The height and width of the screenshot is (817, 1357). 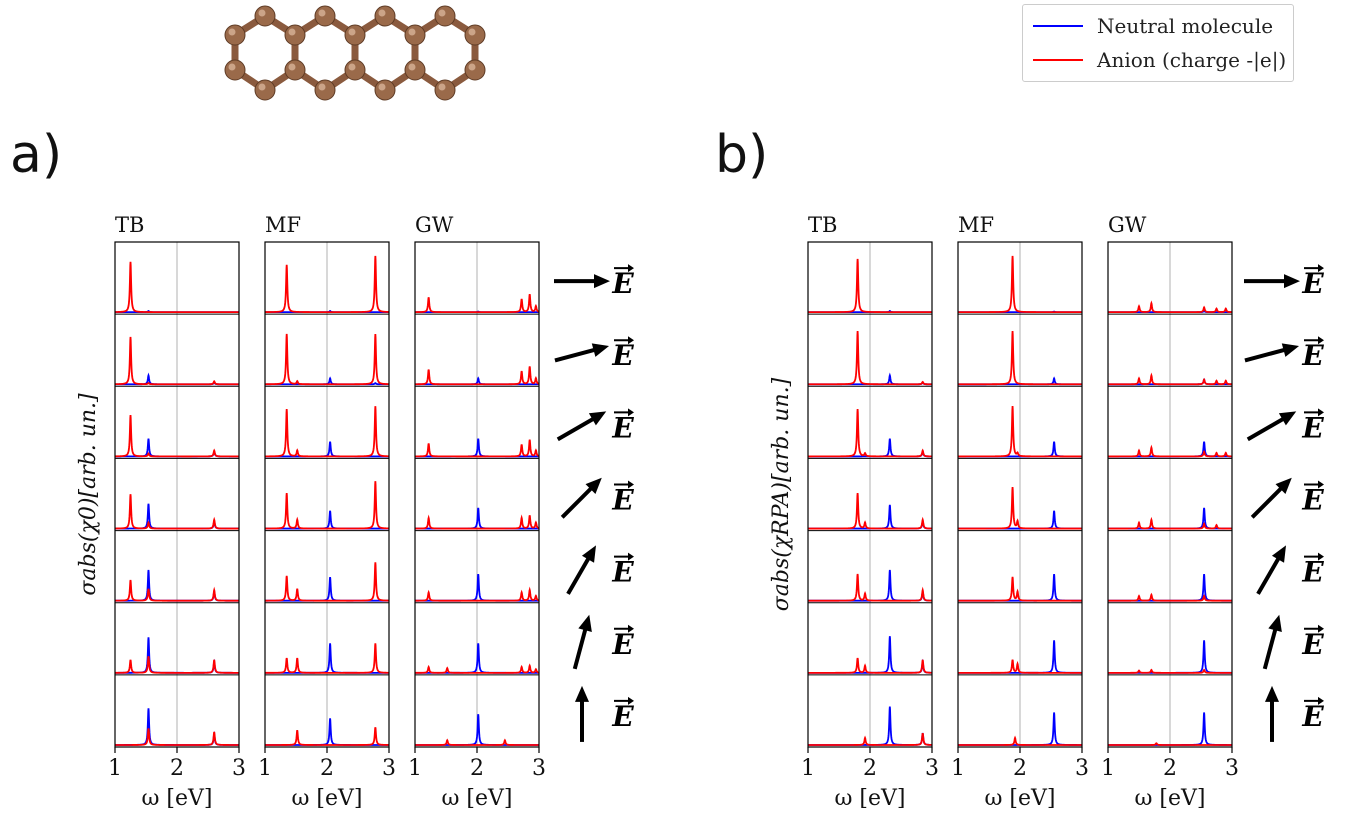 I want to click on legend-item-anion: Anion (charge -|e|), so click(x=1159, y=60).